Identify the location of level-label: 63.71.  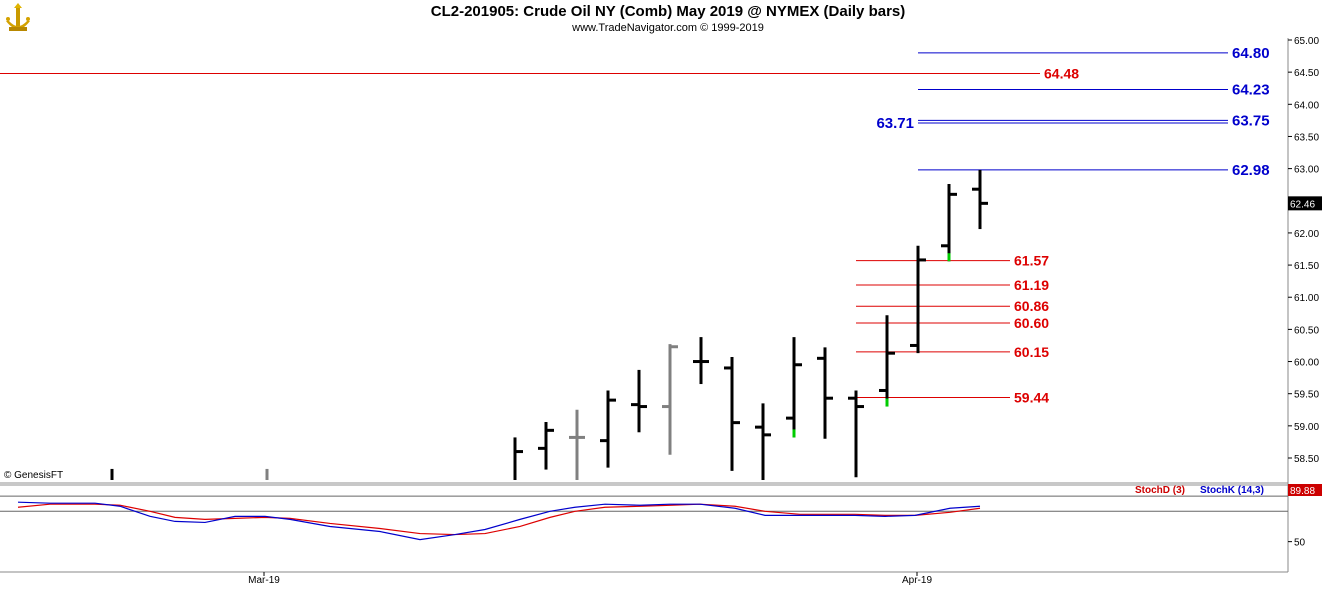
(895, 123).